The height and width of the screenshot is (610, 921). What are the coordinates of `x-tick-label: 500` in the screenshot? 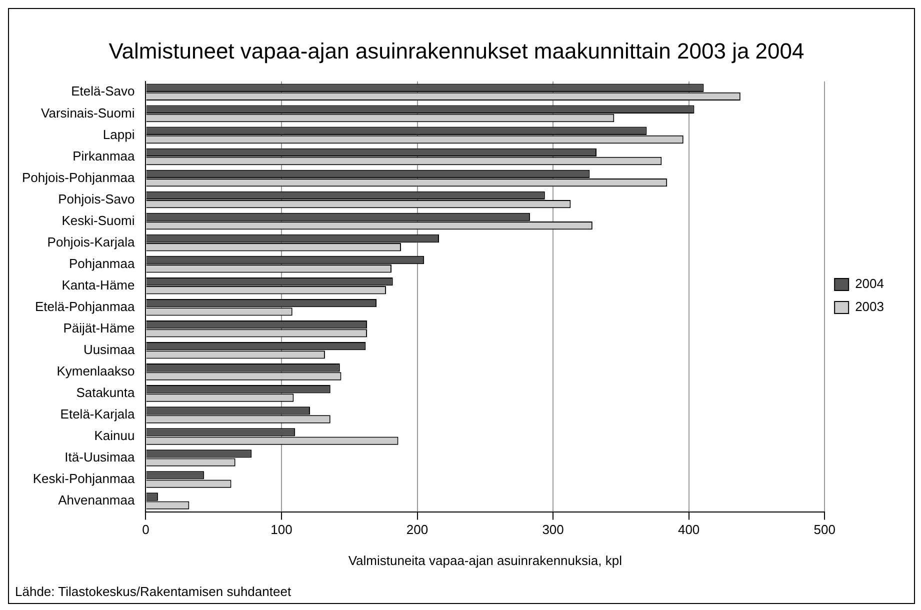 It's located at (825, 530).